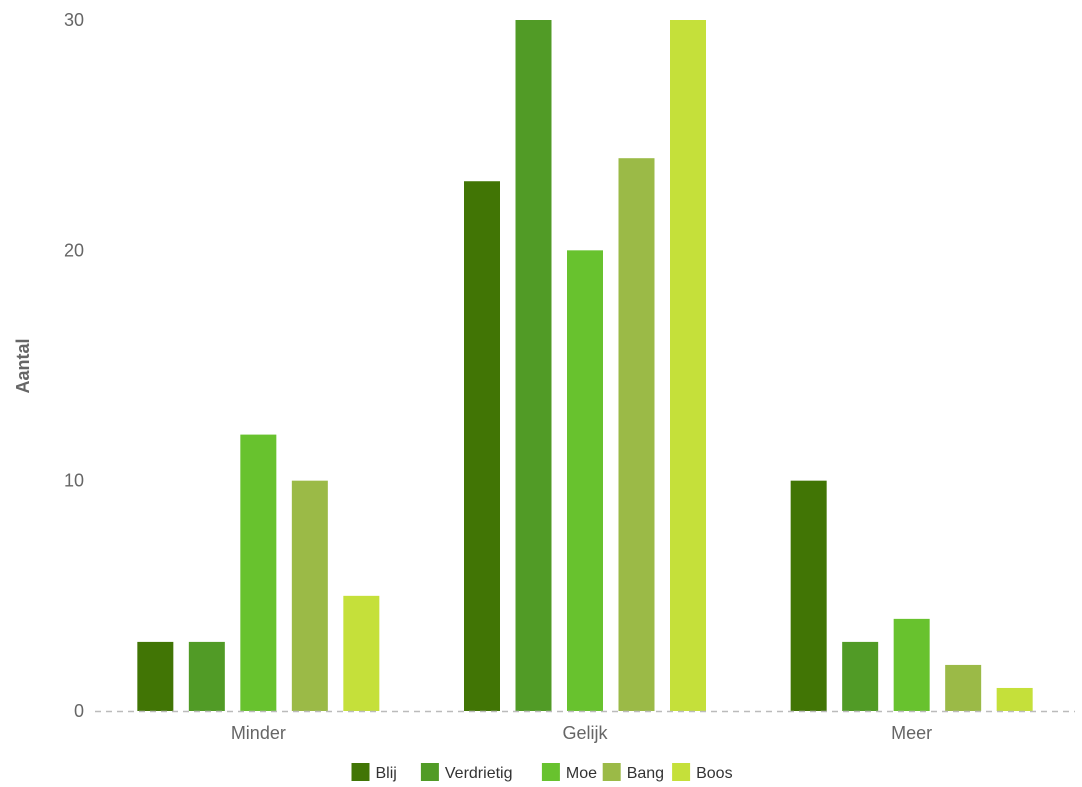  What do you see at coordinates (386, 773) in the screenshot?
I see `legend-label: Blij` at bounding box center [386, 773].